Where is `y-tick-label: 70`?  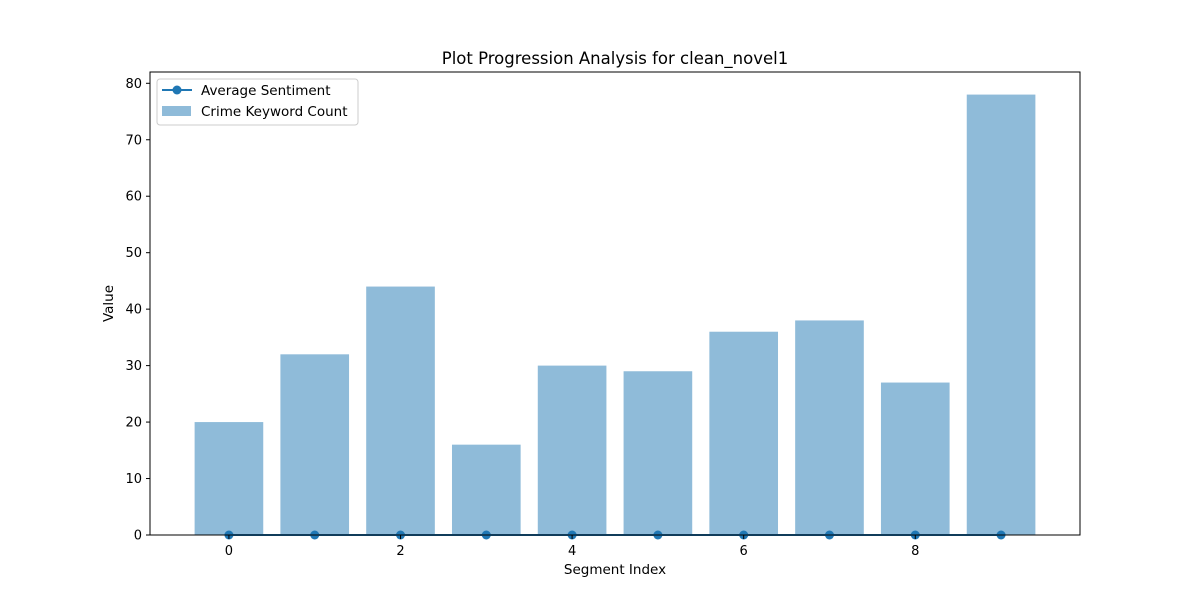
y-tick-label: 70 is located at coordinates (133, 140).